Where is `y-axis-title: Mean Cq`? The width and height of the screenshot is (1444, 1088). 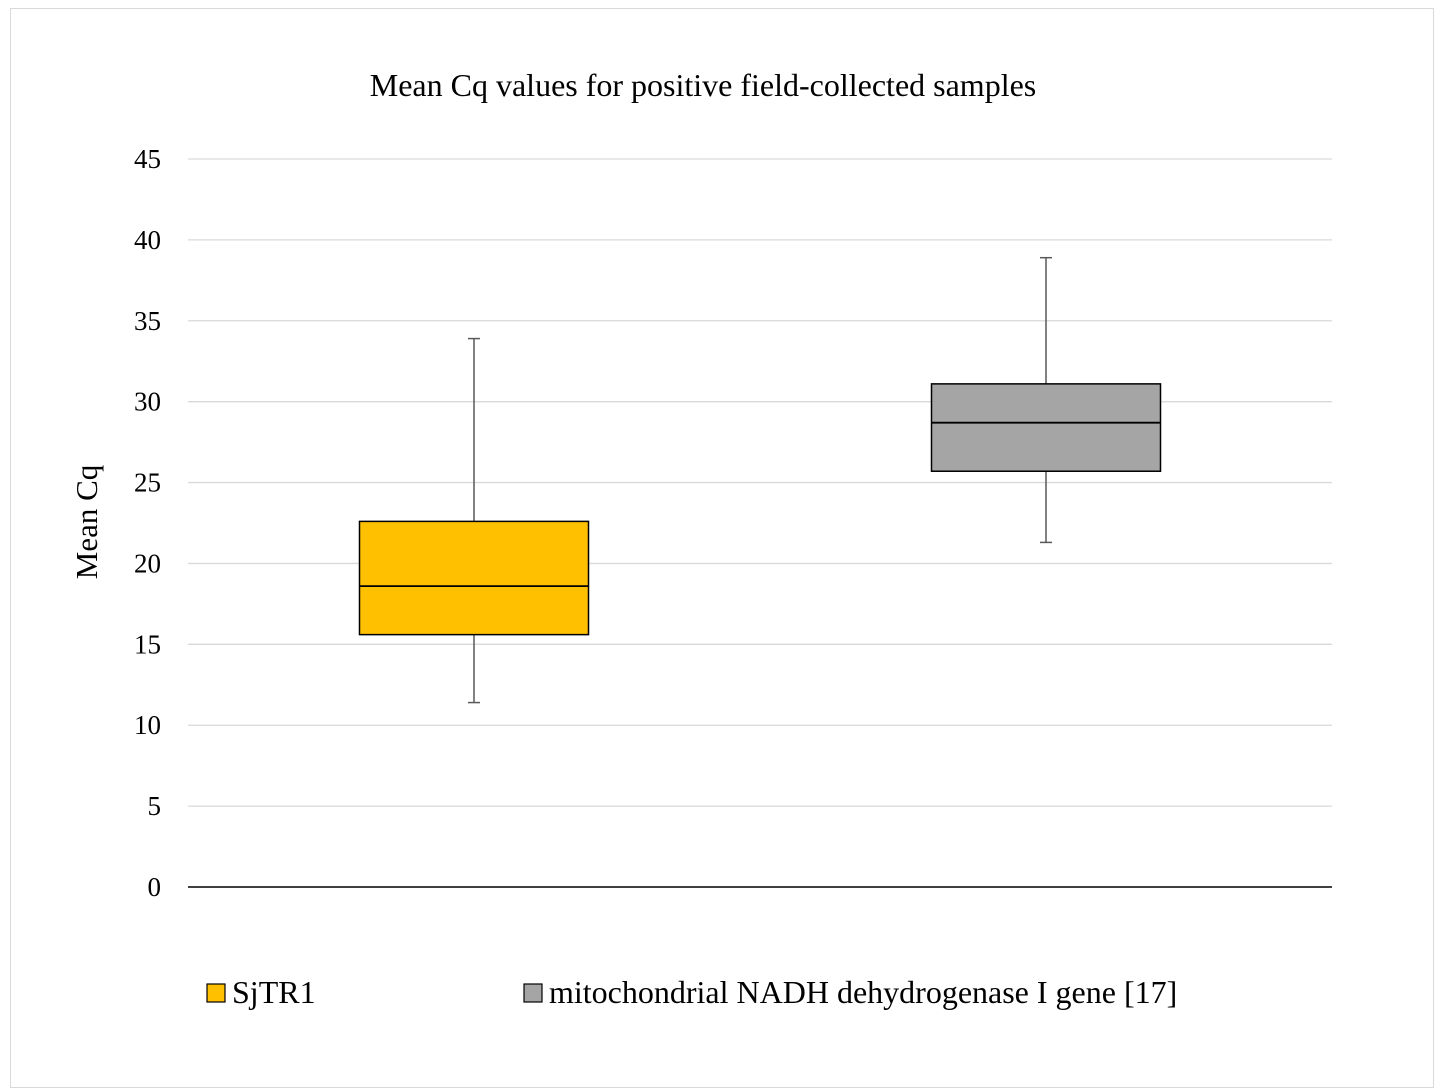
y-axis-title: Mean Cq is located at coordinates (86, 522).